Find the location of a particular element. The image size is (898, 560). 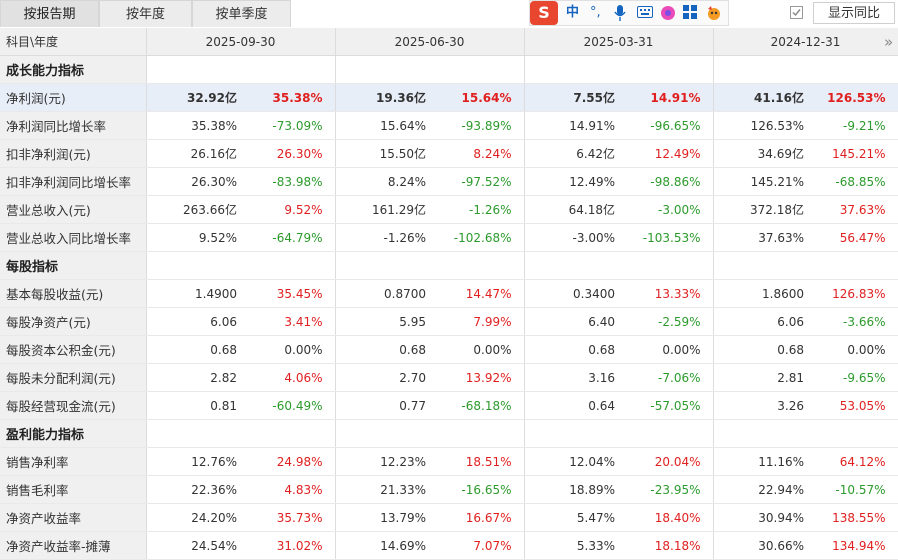

tab-by-quarter: 按单季度 is located at coordinates (241, 13).